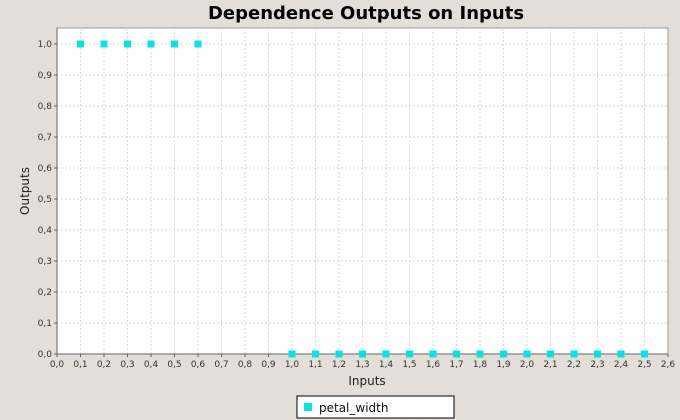 The height and width of the screenshot is (420, 680). I want to click on x-tick-label: 0,0, so click(57, 365).